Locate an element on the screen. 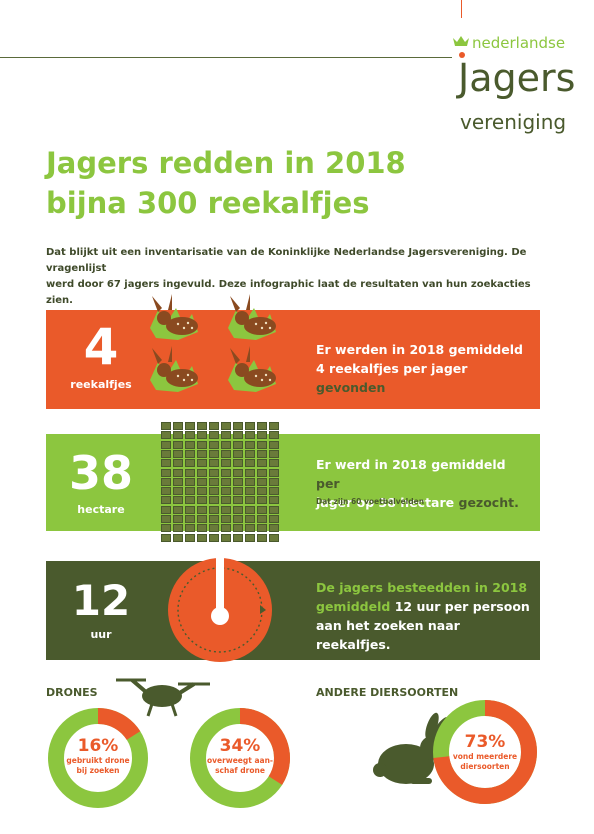  football-fields-grid is located at coordinates (226, 483).